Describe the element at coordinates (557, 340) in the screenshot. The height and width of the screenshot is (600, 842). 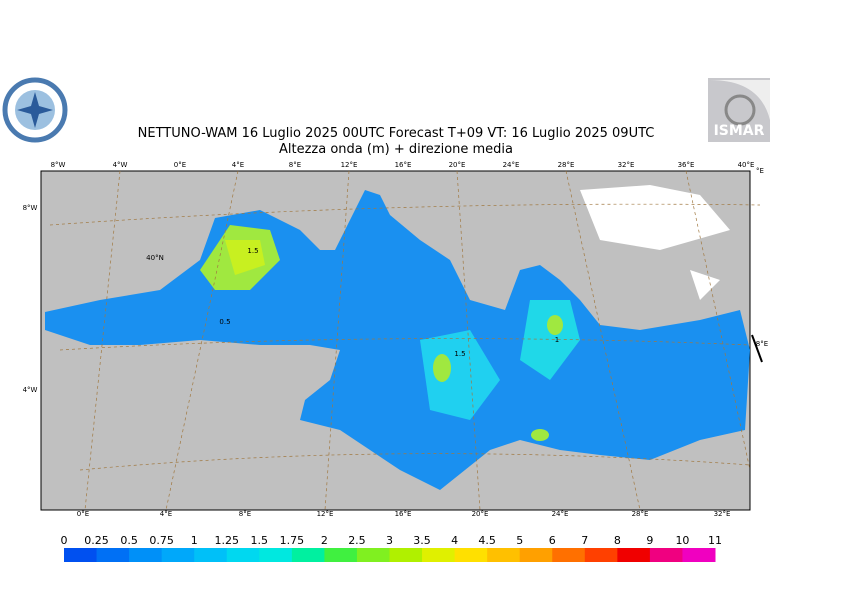
I see `contour-label: 1` at that location.